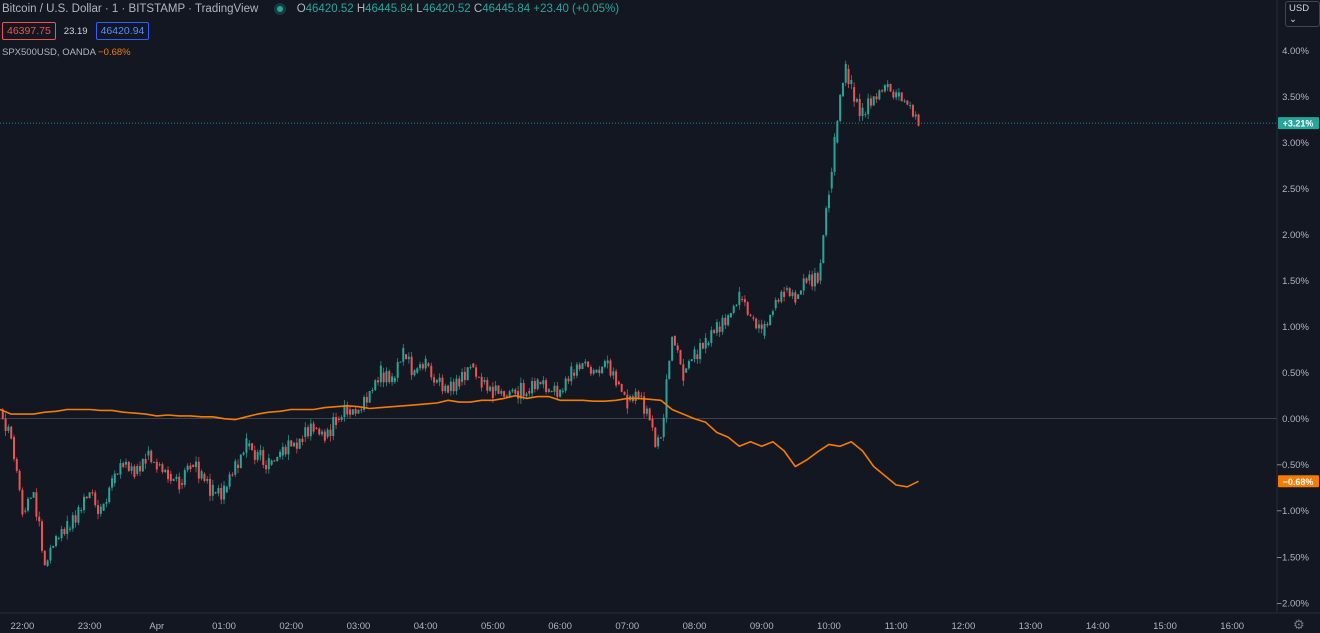 The image size is (1320, 633). Describe the element at coordinates (1293, 603) in the screenshot. I see `y-tick-label: −2.00%` at that location.